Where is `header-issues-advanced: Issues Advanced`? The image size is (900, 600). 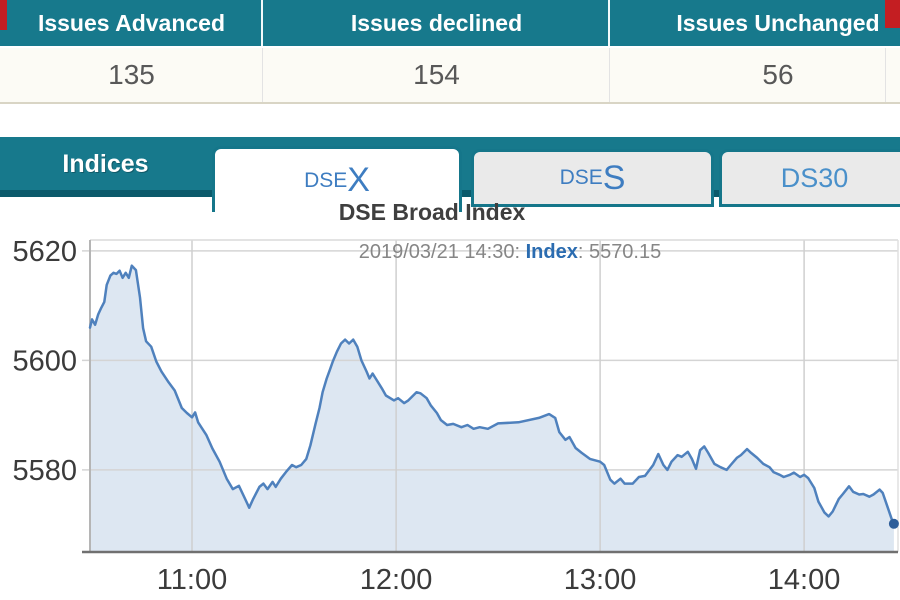
header-issues-advanced: Issues Advanced is located at coordinates (131, 22).